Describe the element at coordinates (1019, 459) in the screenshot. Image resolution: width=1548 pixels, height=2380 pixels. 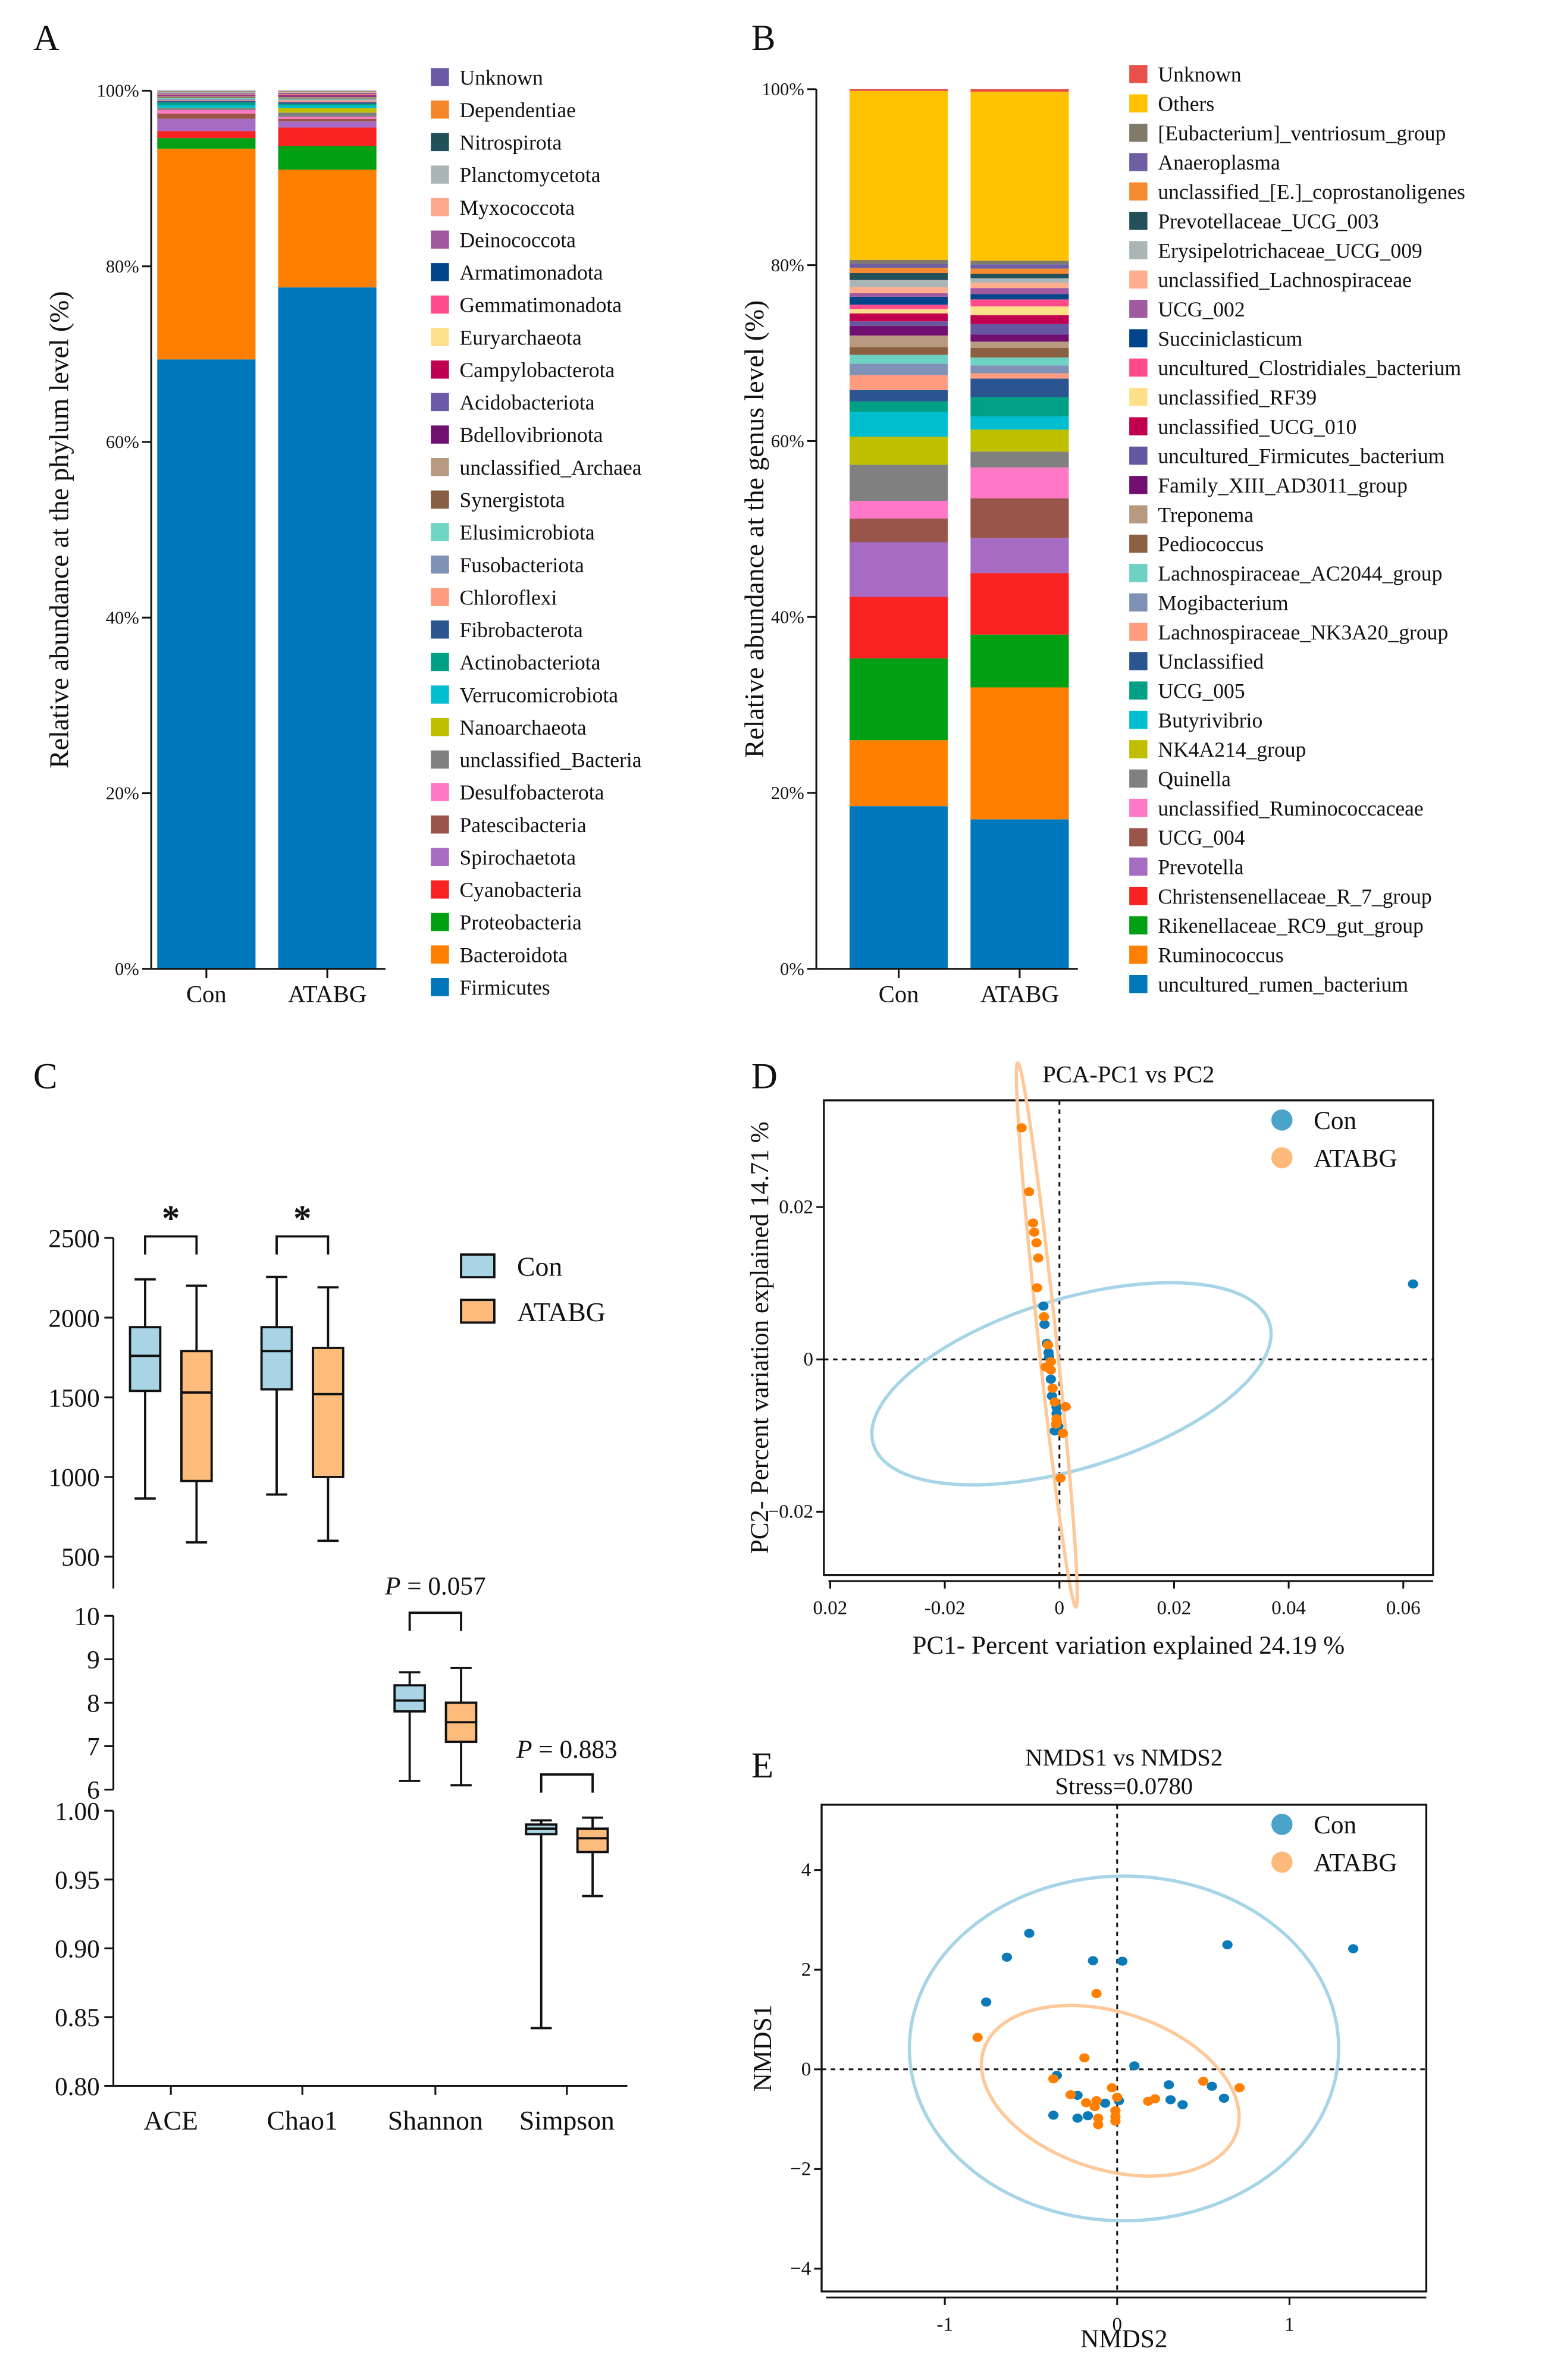
I see `bar-segment-Quinella` at that location.